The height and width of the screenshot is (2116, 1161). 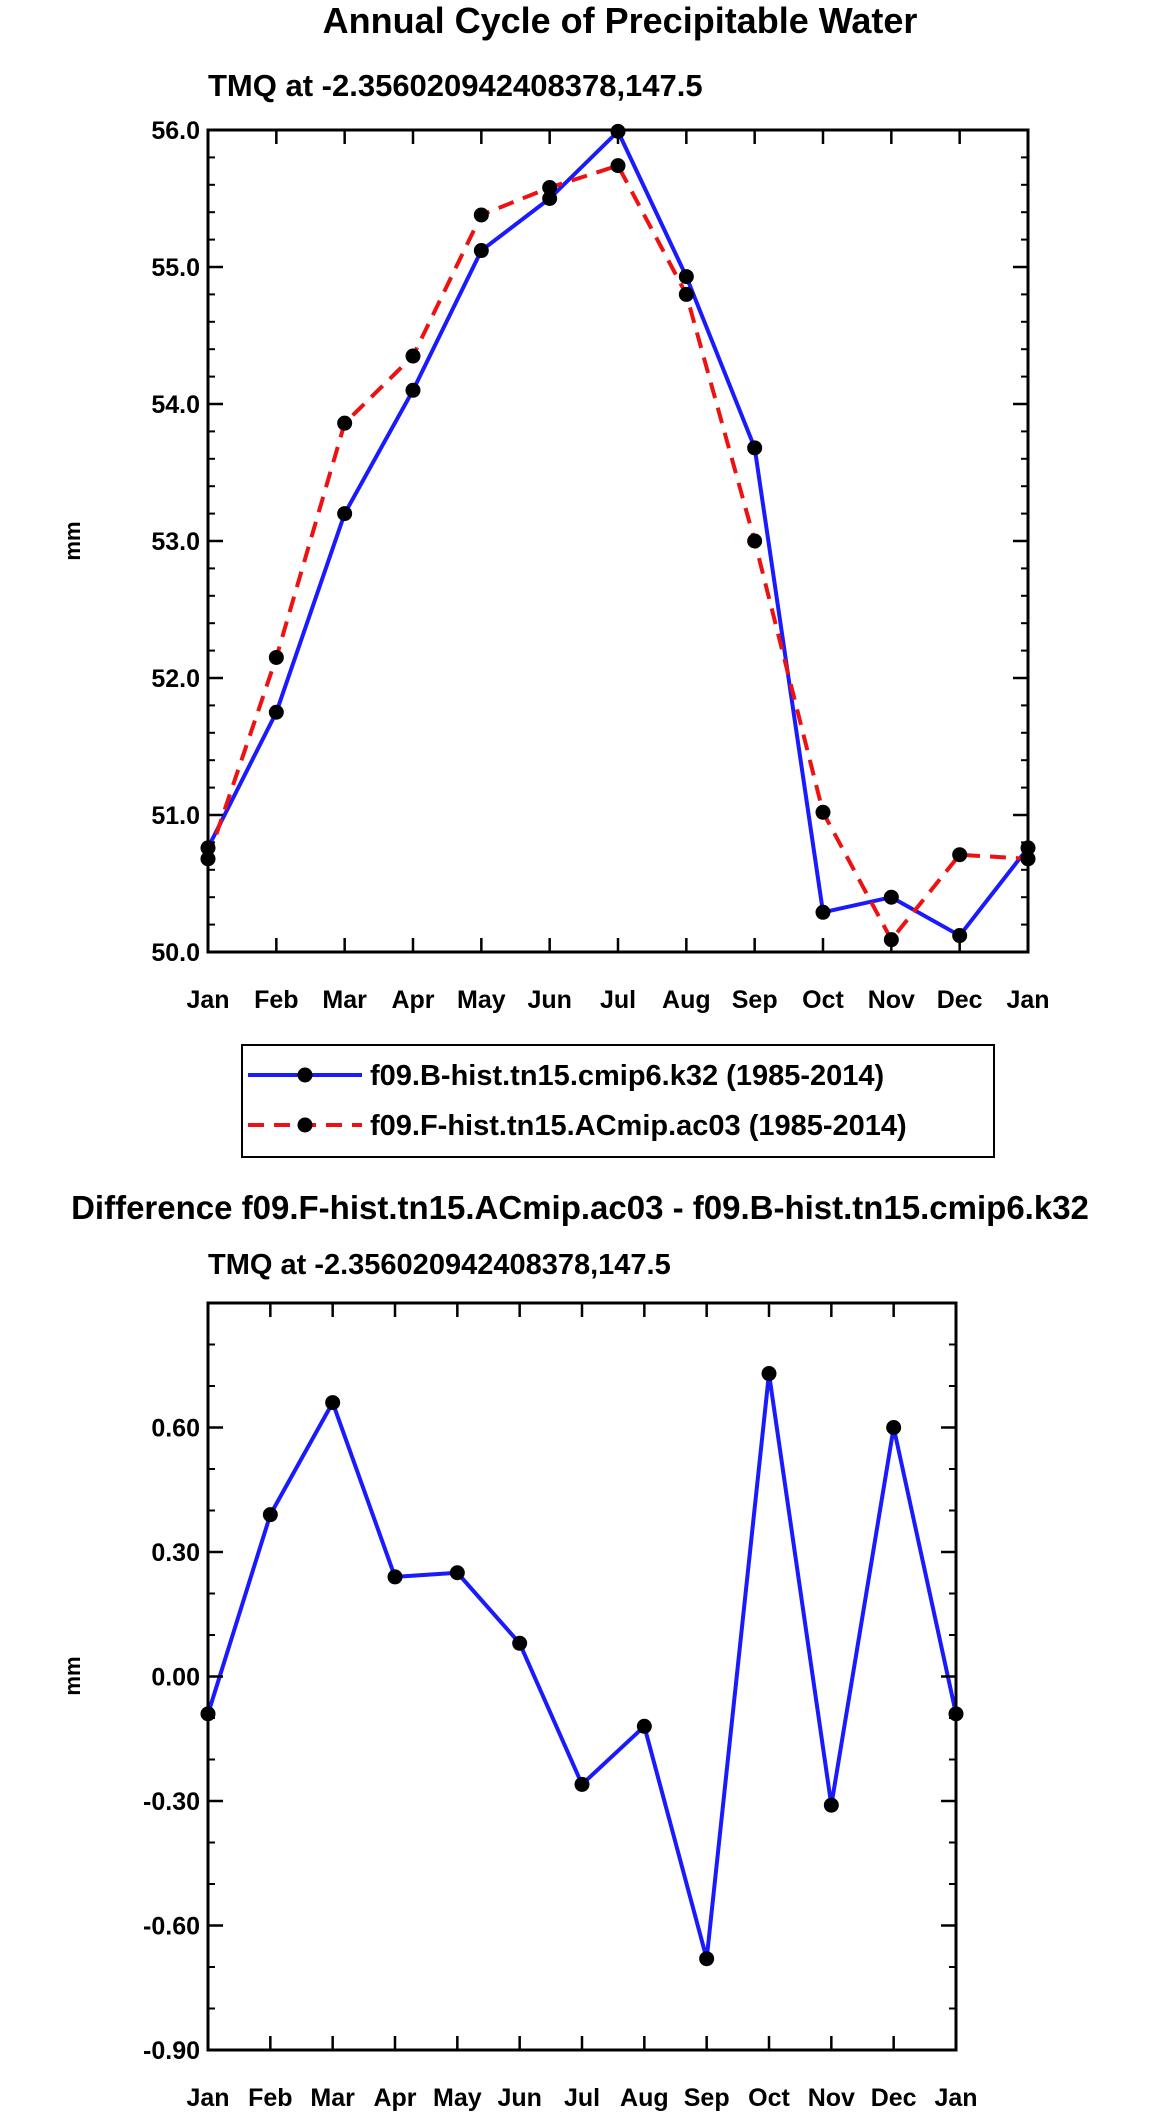 What do you see at coordinates (175, 268) in the screenshot?
I see `y-tick-label: 55.0` at bounding box center [175, 268].